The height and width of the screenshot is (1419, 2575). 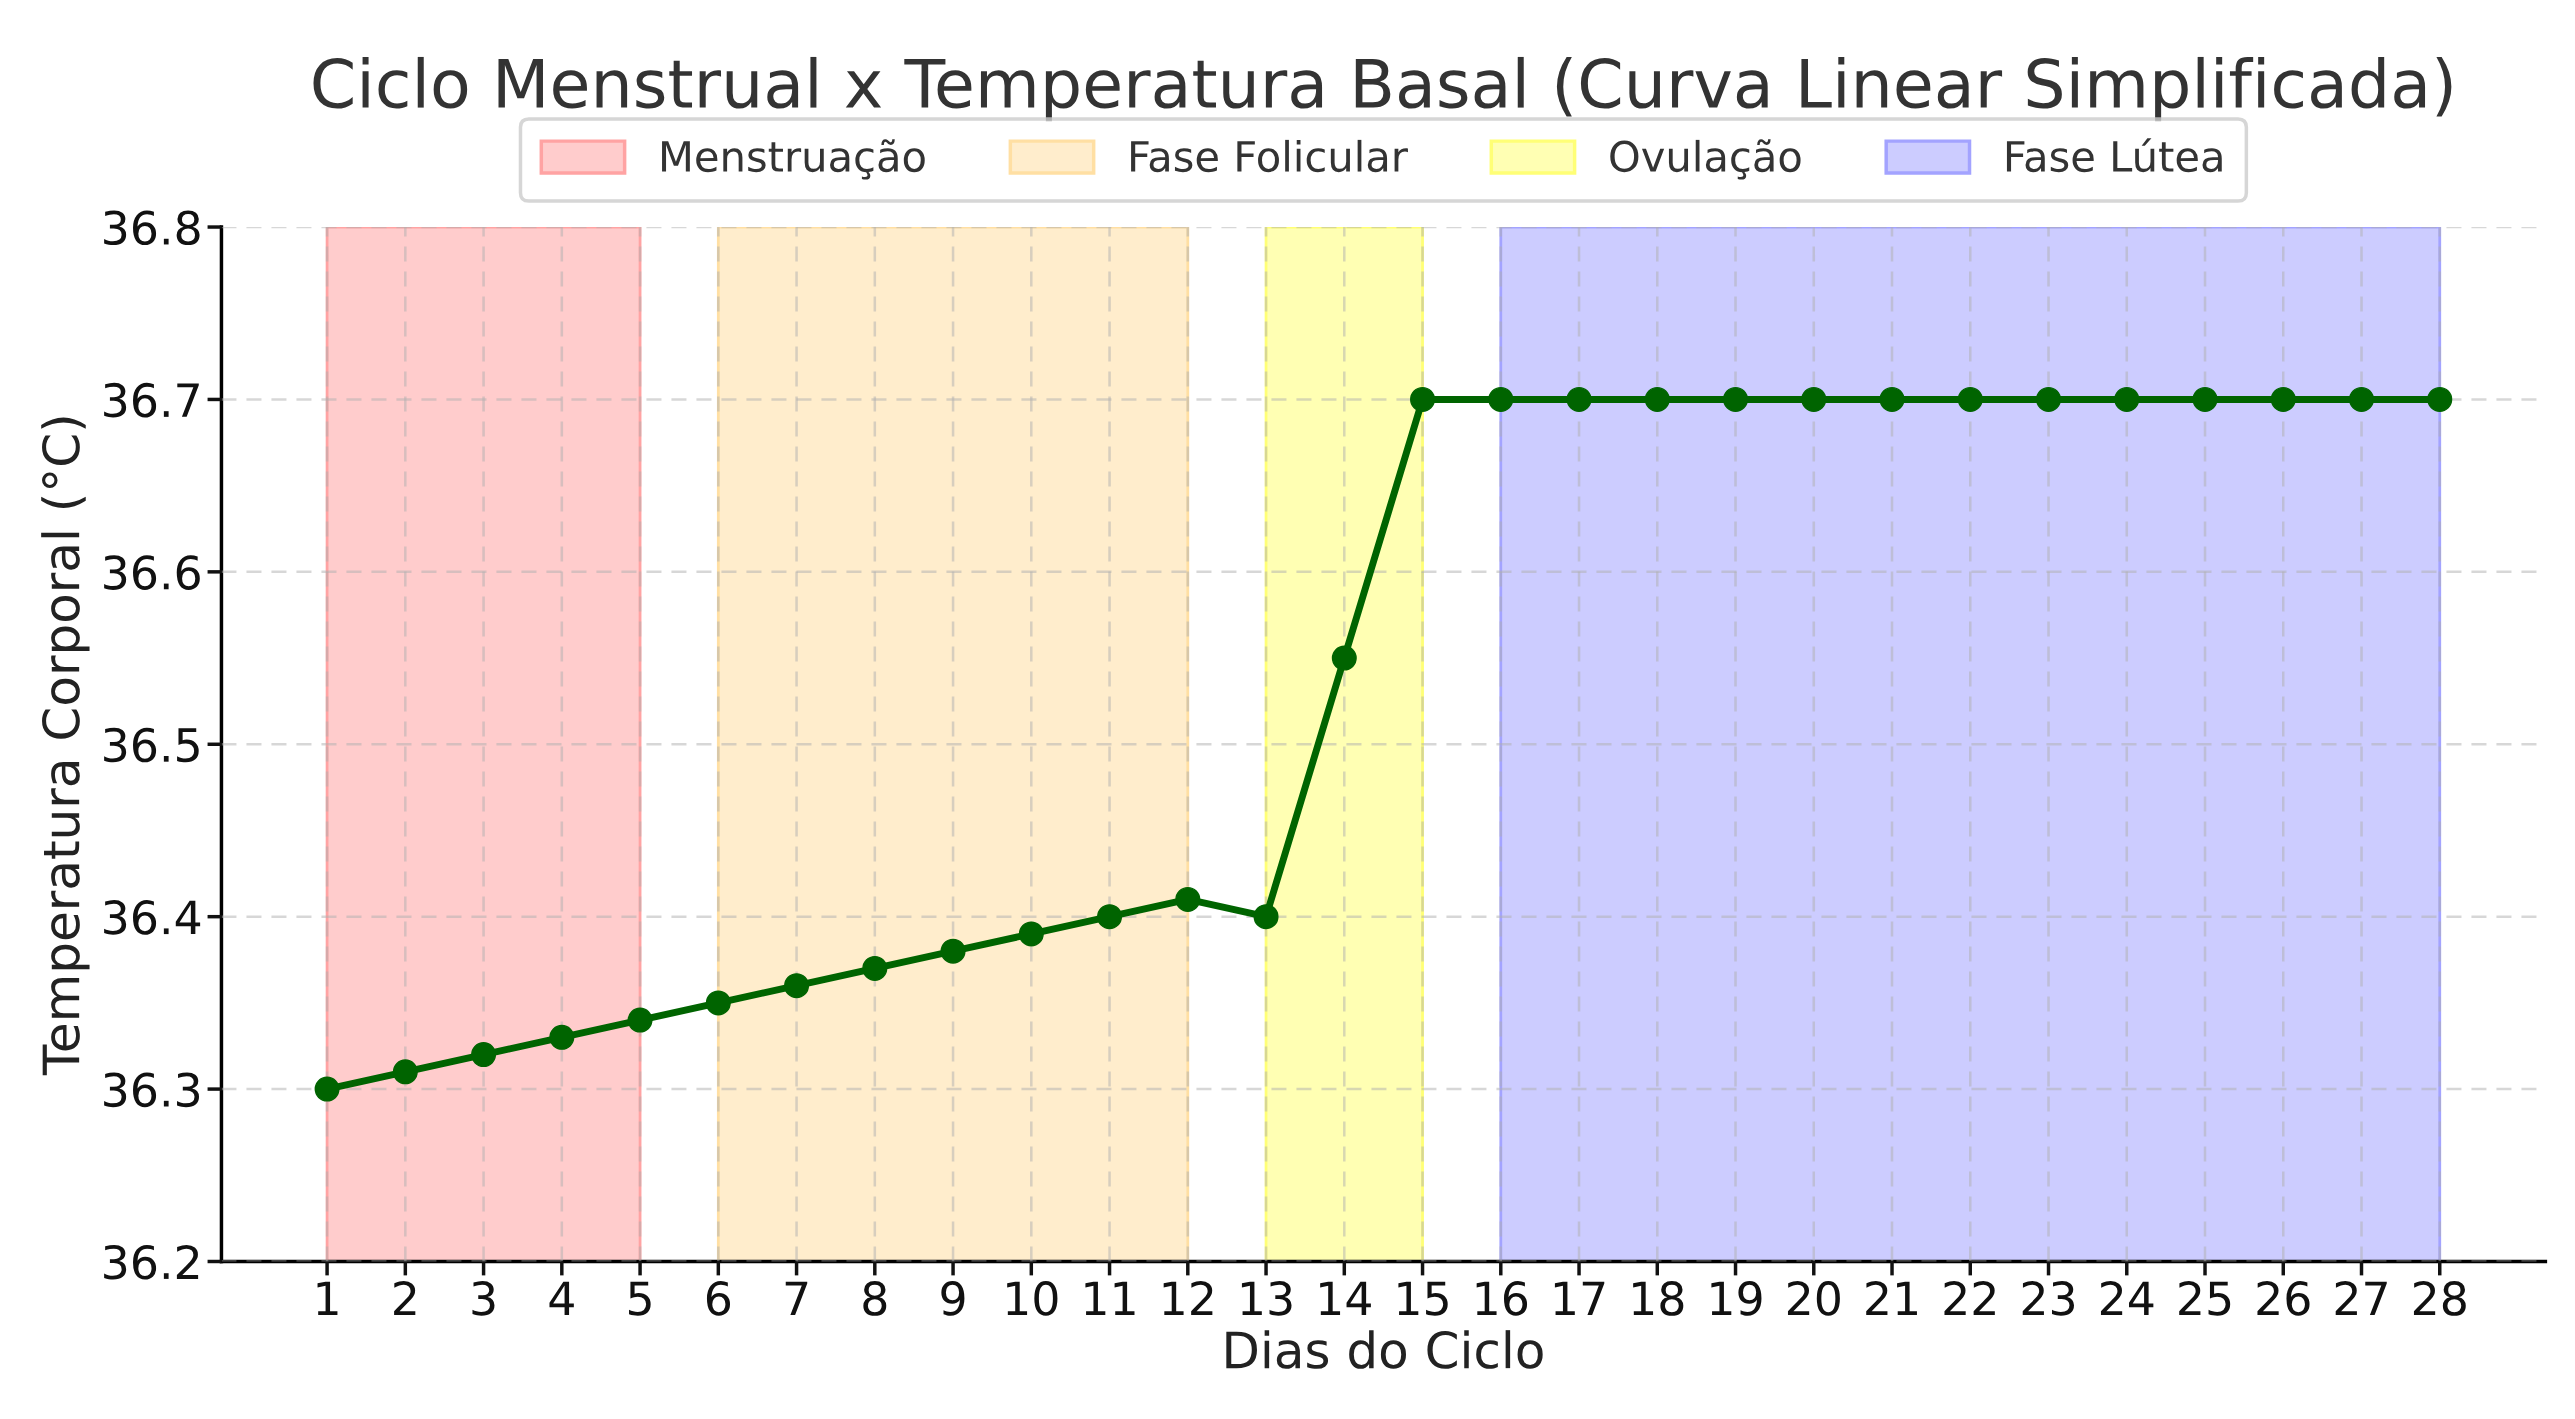 I want to click on x-tick-label: 28, so click(x=2439, y=1298).